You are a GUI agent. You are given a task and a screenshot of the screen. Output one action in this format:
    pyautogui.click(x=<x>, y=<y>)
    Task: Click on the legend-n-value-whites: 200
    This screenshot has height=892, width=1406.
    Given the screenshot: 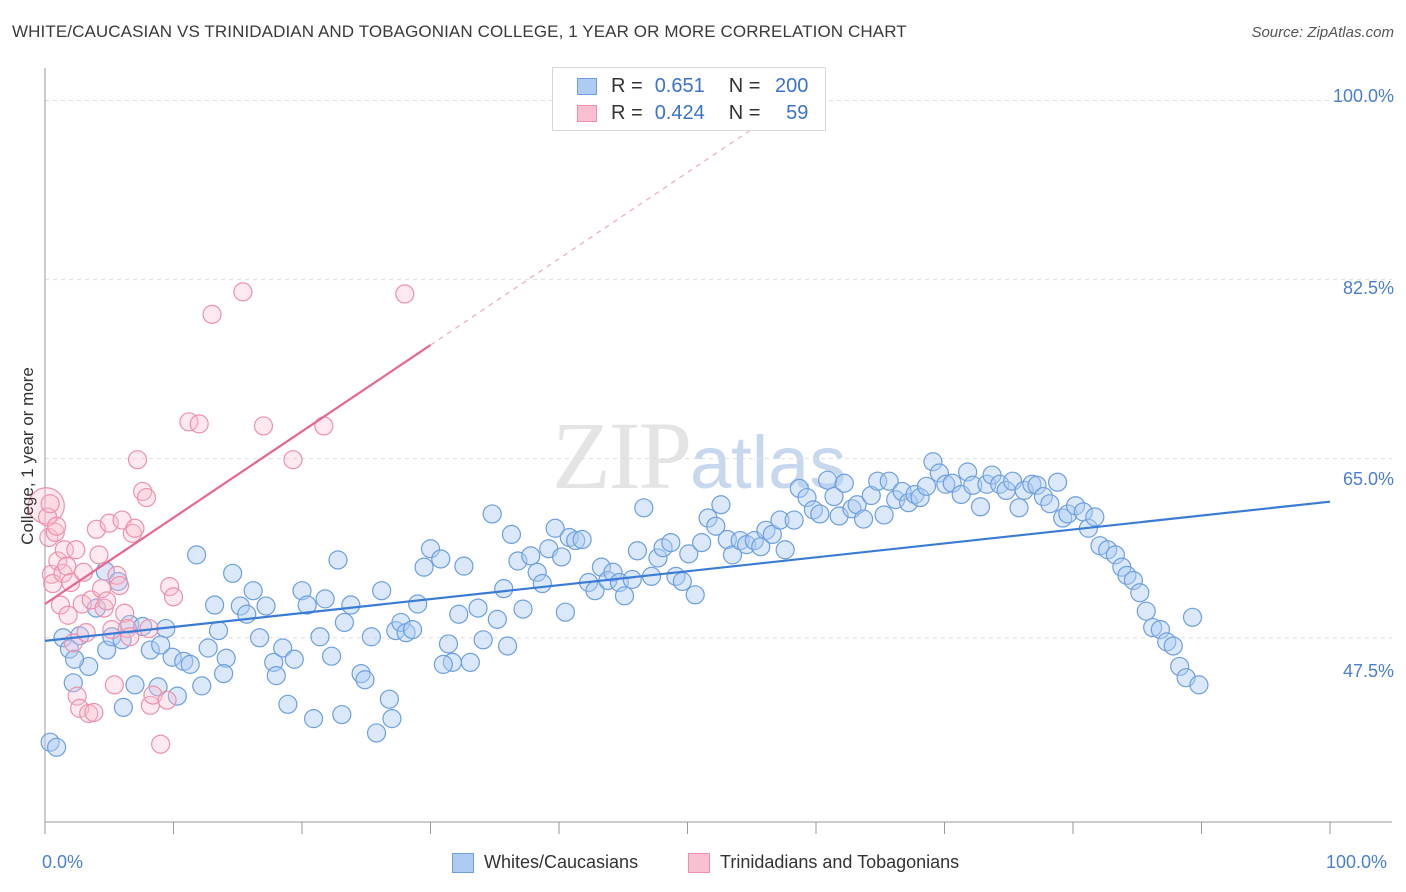 What is the action you would take?
    pyautogui.click(x=792, y=85)
    